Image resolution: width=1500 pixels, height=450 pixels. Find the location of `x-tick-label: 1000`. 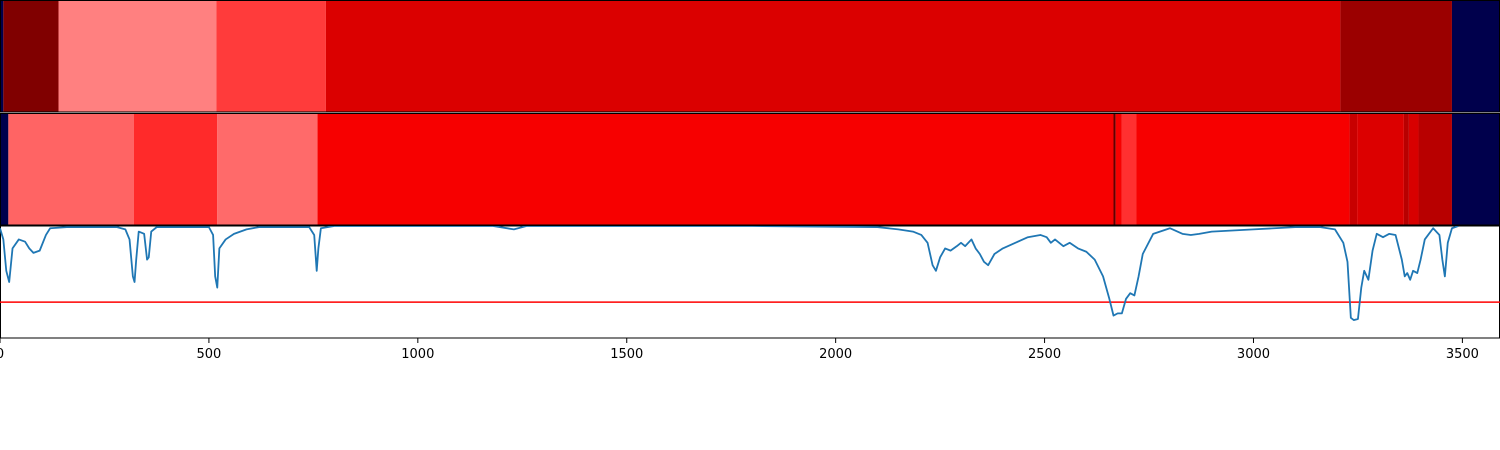

x-tick-label: 1000 is located at coordinates (417, 354).